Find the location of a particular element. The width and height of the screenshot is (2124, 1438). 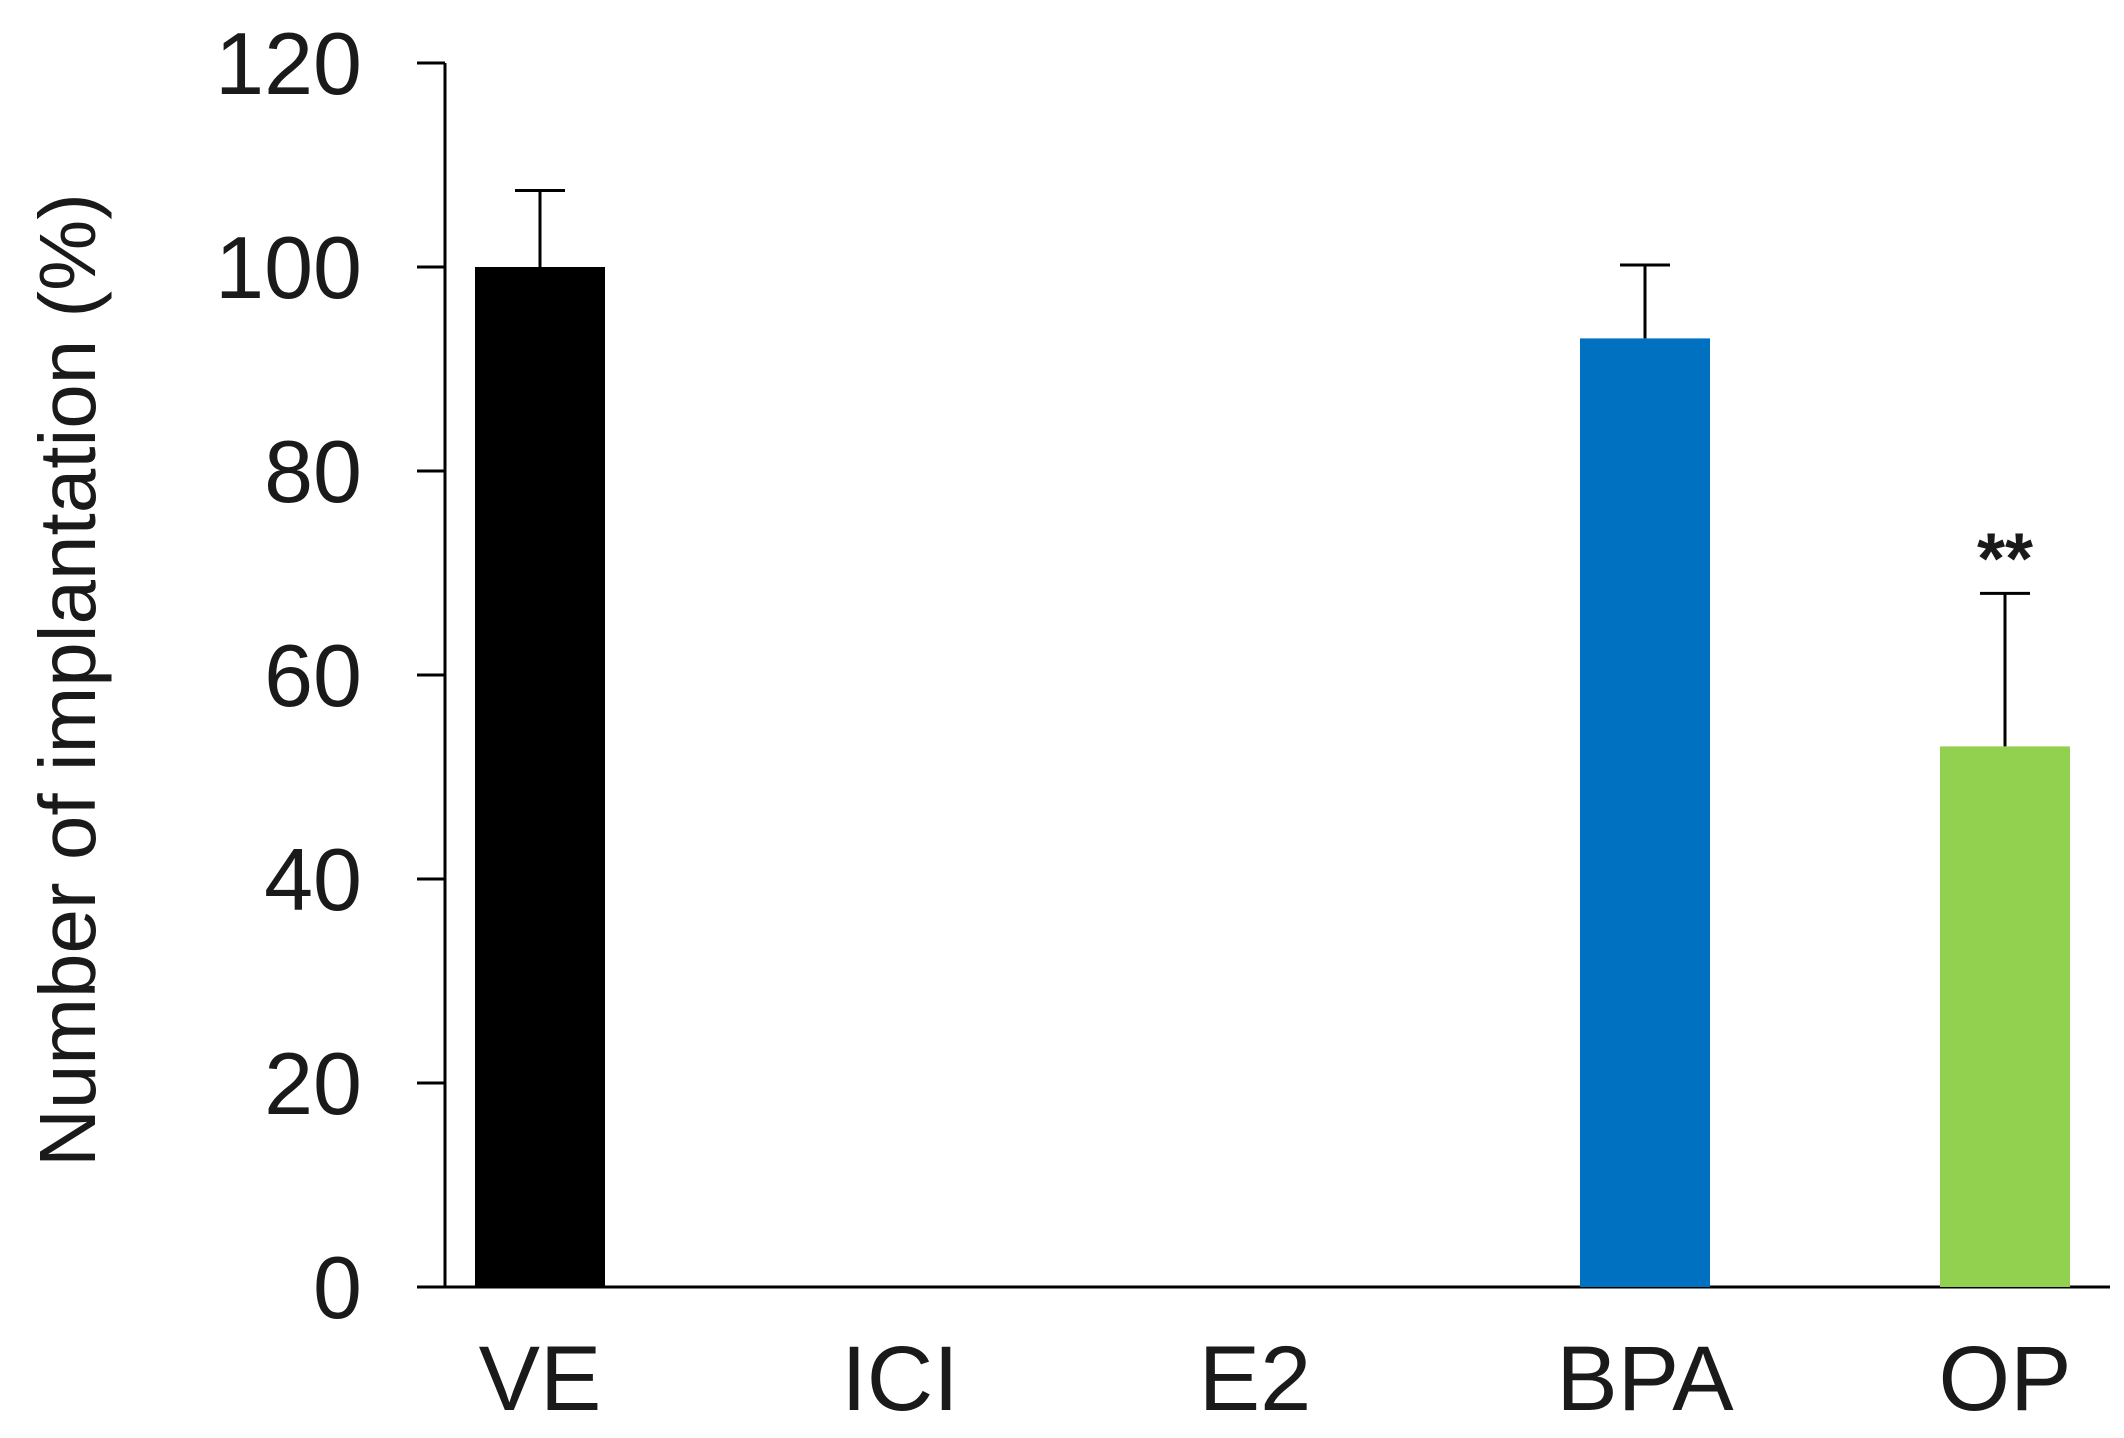

bar-OP is located at coordinates (2005, 1016).